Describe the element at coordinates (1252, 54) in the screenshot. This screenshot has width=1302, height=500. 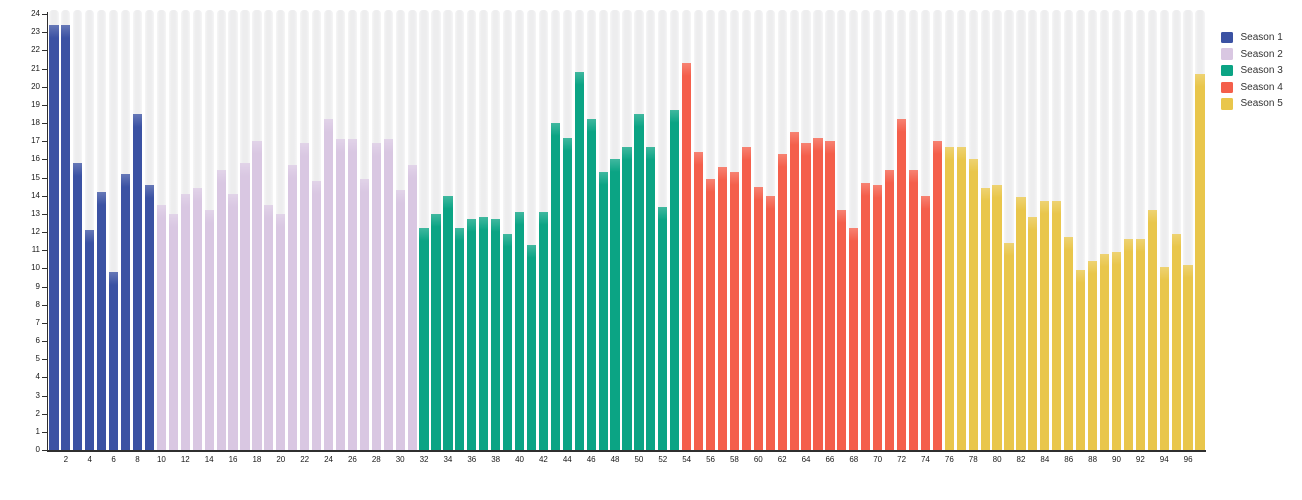
I see `legend-item-season-2: Season 2` at that location.